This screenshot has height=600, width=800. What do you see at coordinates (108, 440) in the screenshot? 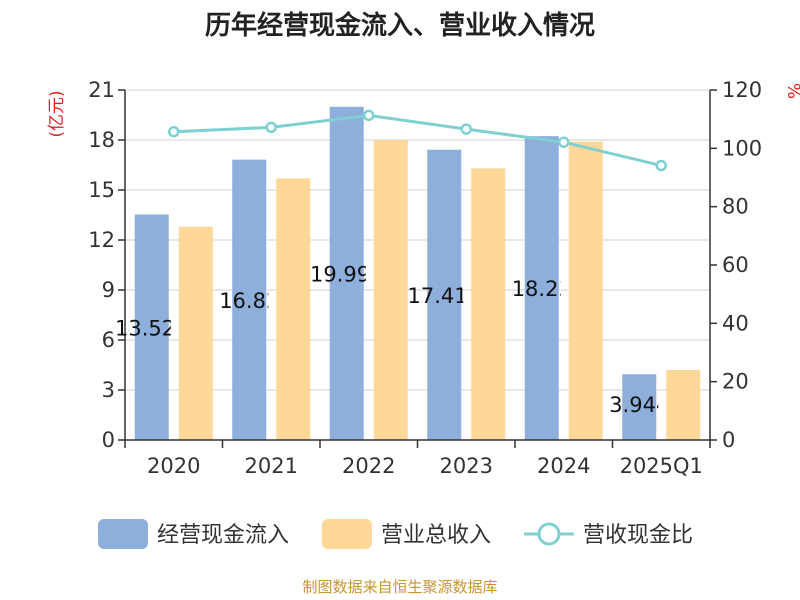
I see `left-axis-tick-label: 0` at bounding box center [108, 440].